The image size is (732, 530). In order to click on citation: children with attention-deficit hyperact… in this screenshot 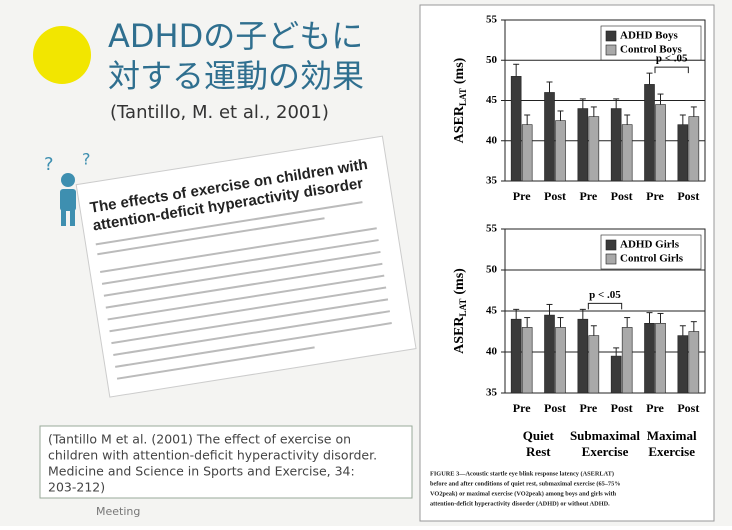, I will do `click(212, 455)`.